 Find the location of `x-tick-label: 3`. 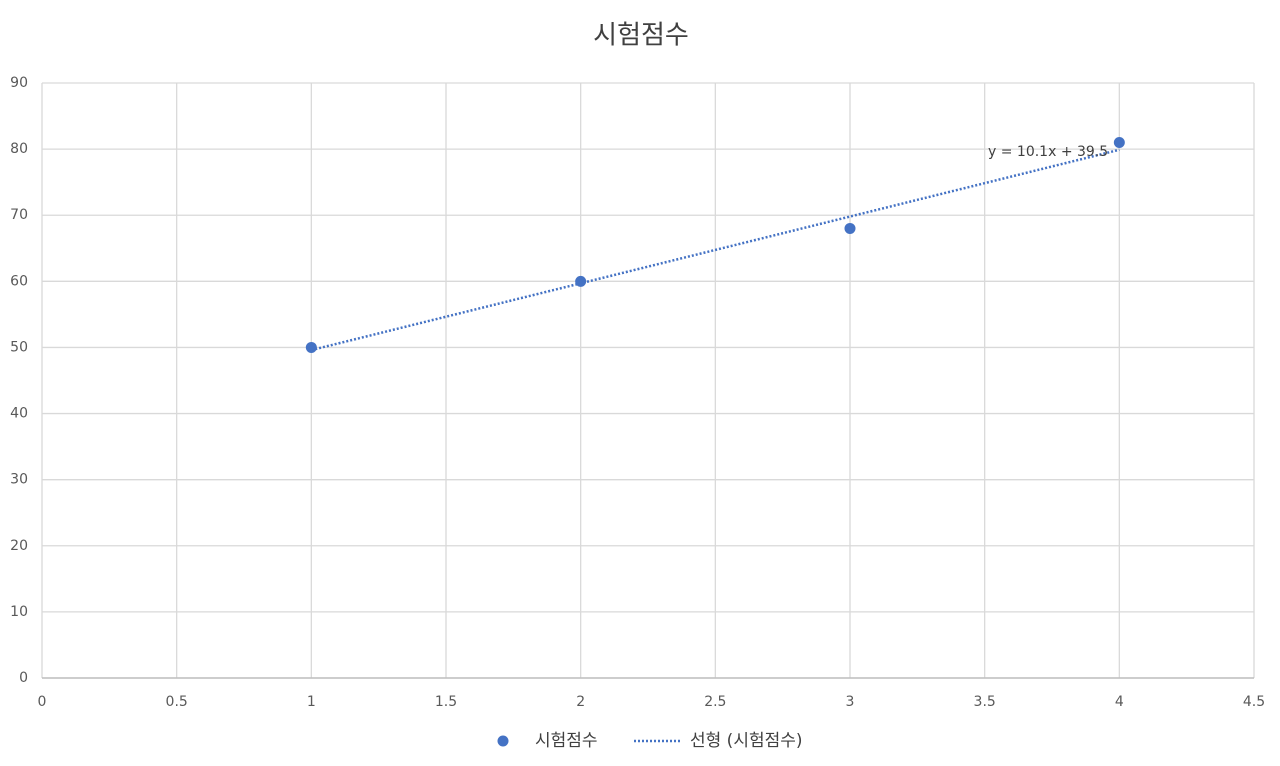

x-tick-label: 3 is located at coordinates (850, 702).